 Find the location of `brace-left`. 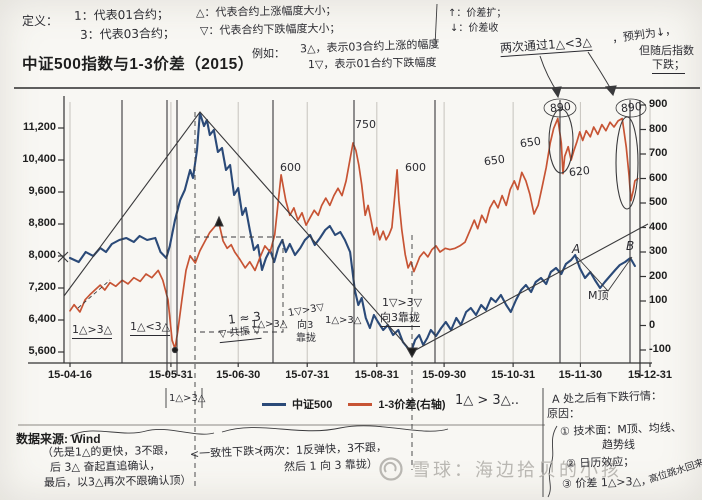

brace-left is located at coordinates (142, 432).